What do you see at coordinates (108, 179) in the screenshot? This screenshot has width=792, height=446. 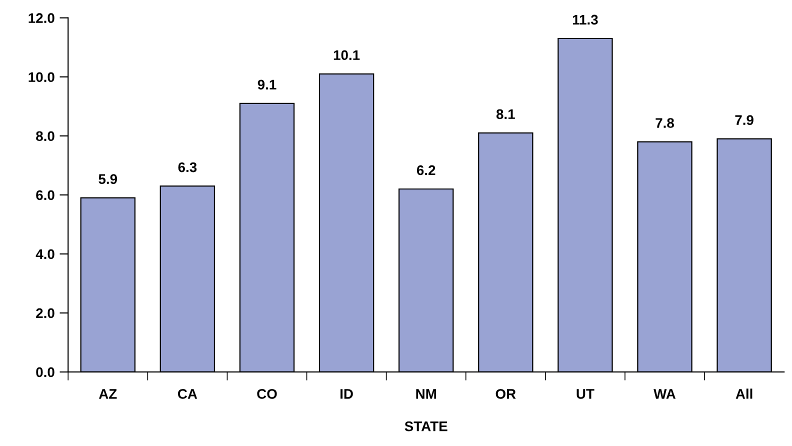 I see `data-label: 5.9` at bounding box center [108, 179].